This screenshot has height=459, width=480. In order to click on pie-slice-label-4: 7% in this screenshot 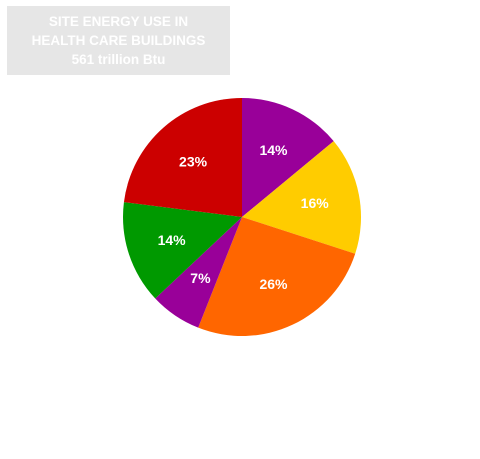, I will do `click(200, 278)`.